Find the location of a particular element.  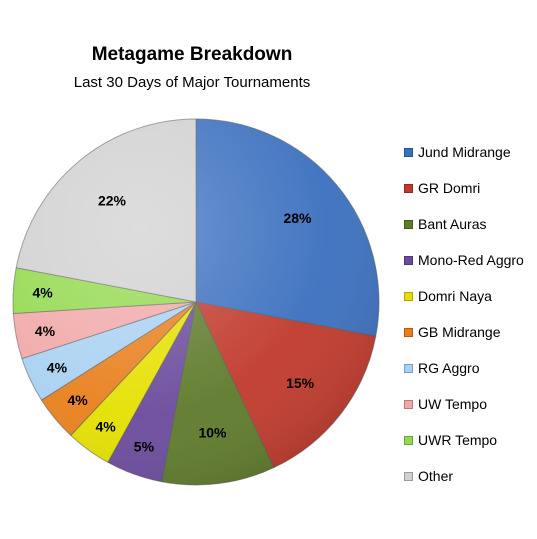

slice-label-uw-tempo: 4% is located at coordinates (45, 331).